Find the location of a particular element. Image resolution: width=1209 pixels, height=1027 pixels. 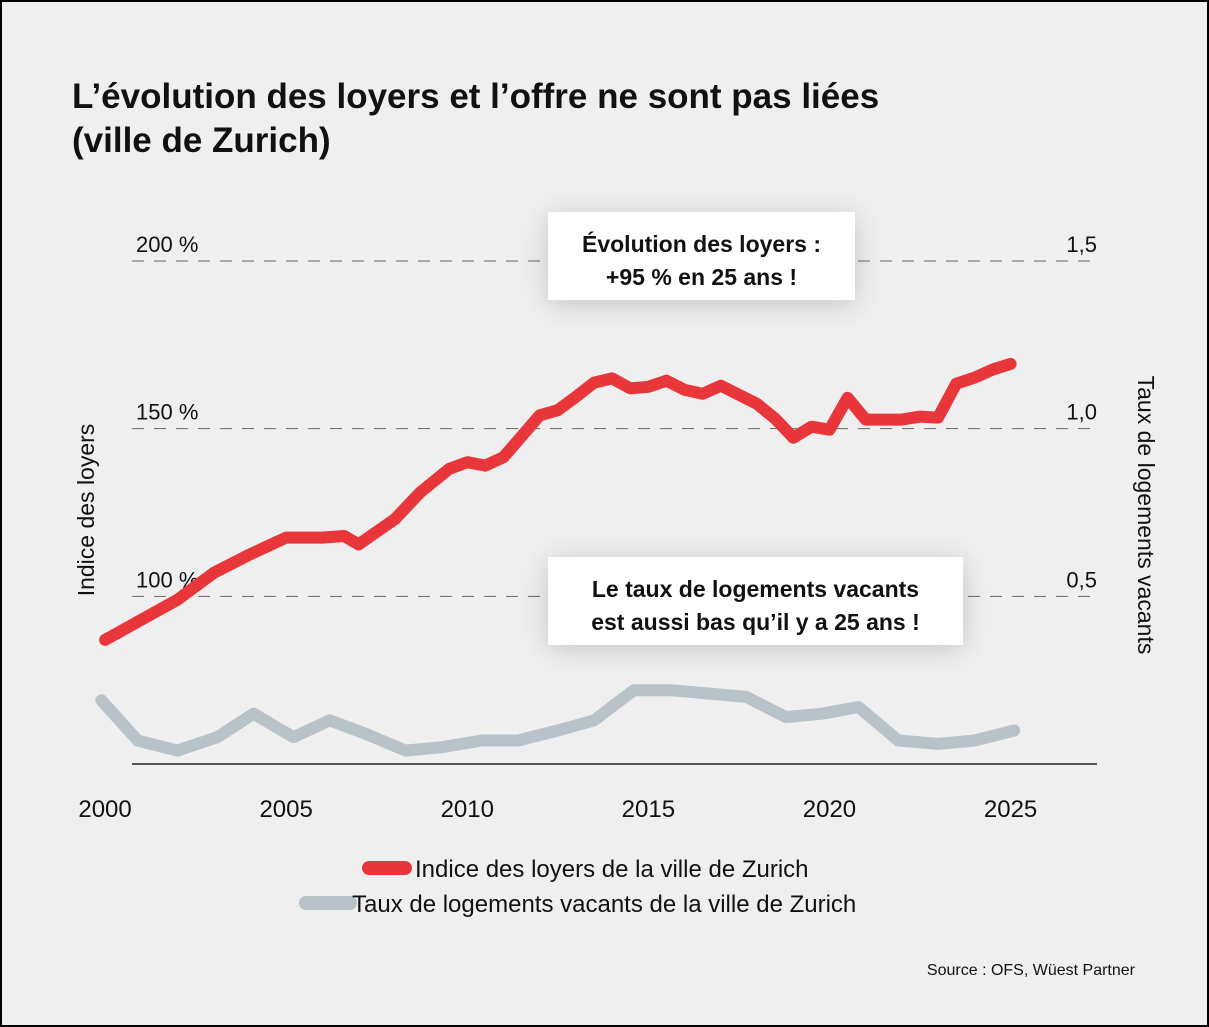

annotation-text: +95 % en 25 ans ! is located at coordinates (701, 277).